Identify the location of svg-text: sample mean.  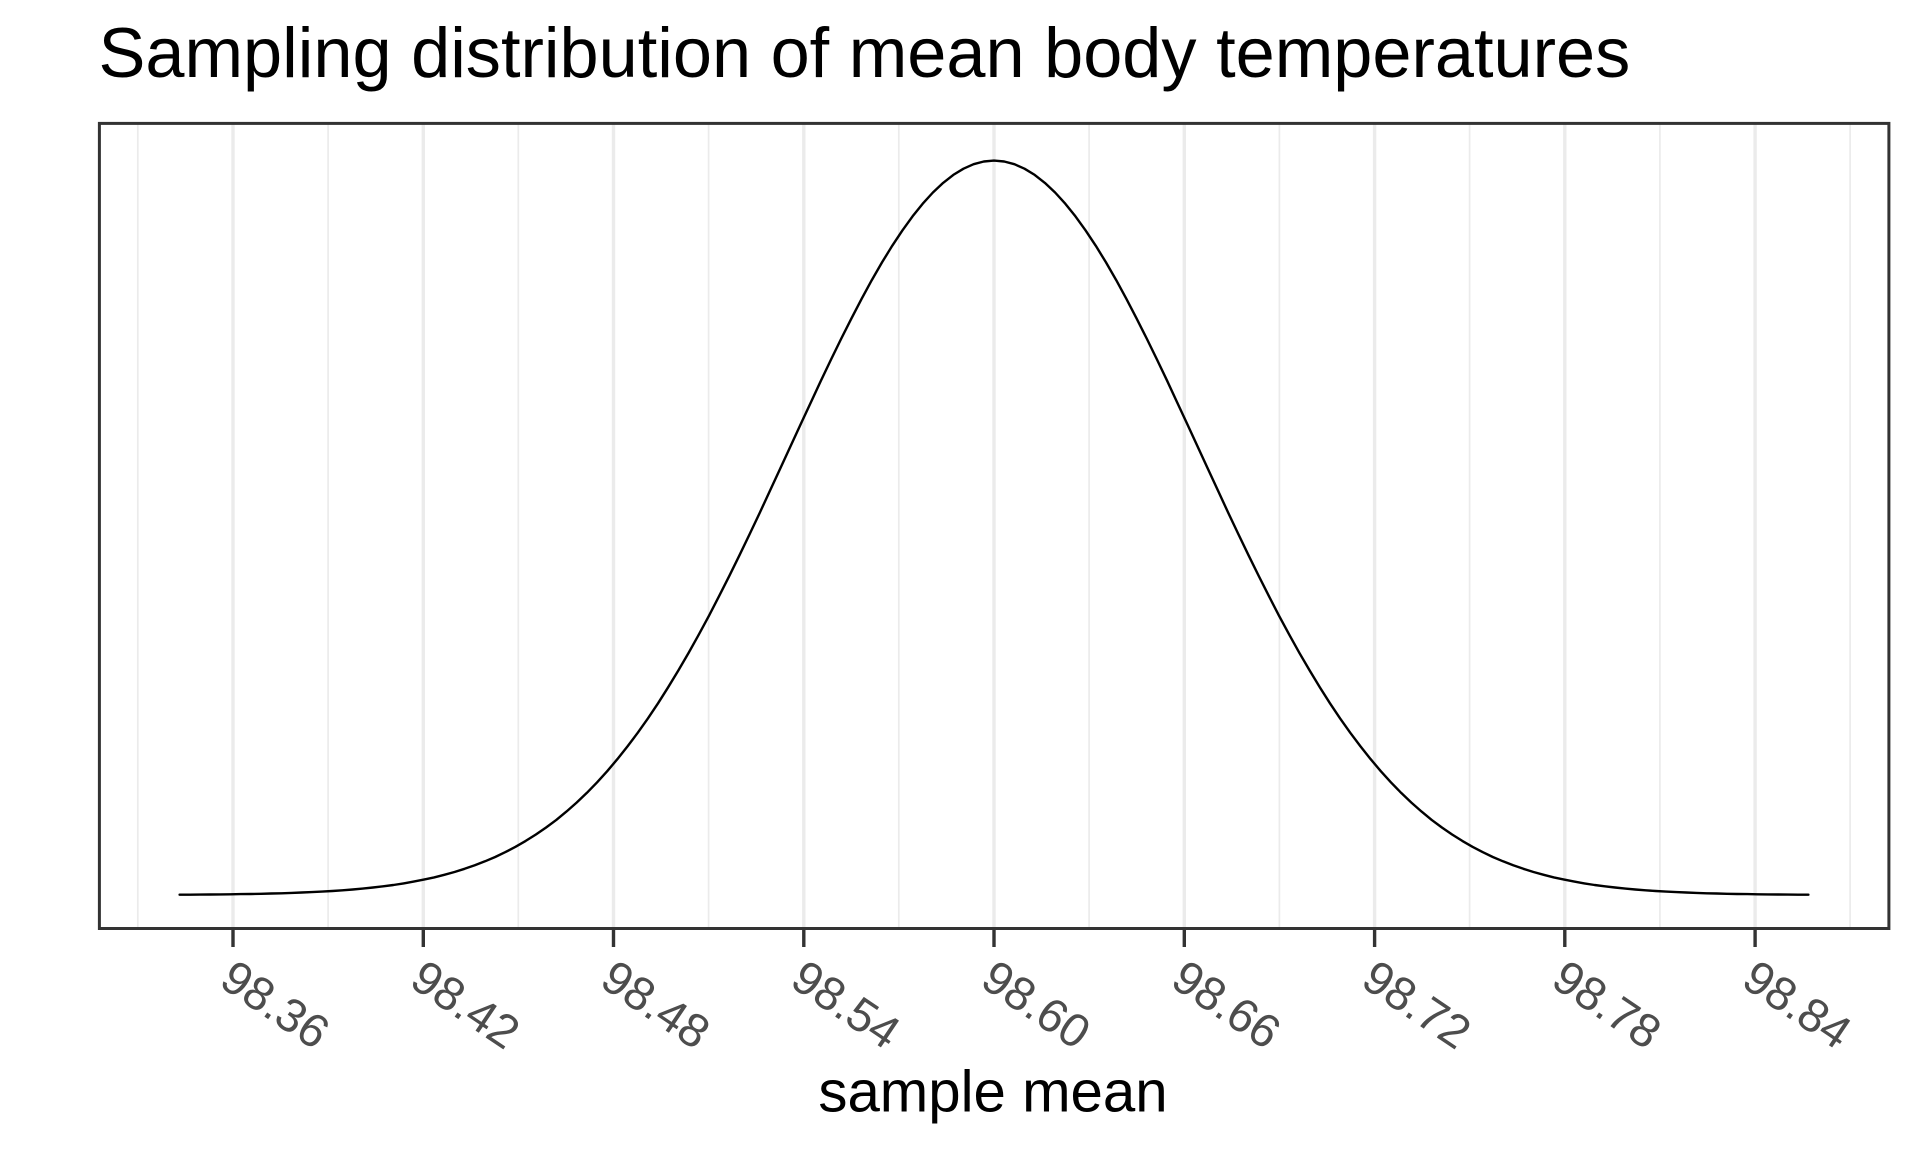
(992, 1092).